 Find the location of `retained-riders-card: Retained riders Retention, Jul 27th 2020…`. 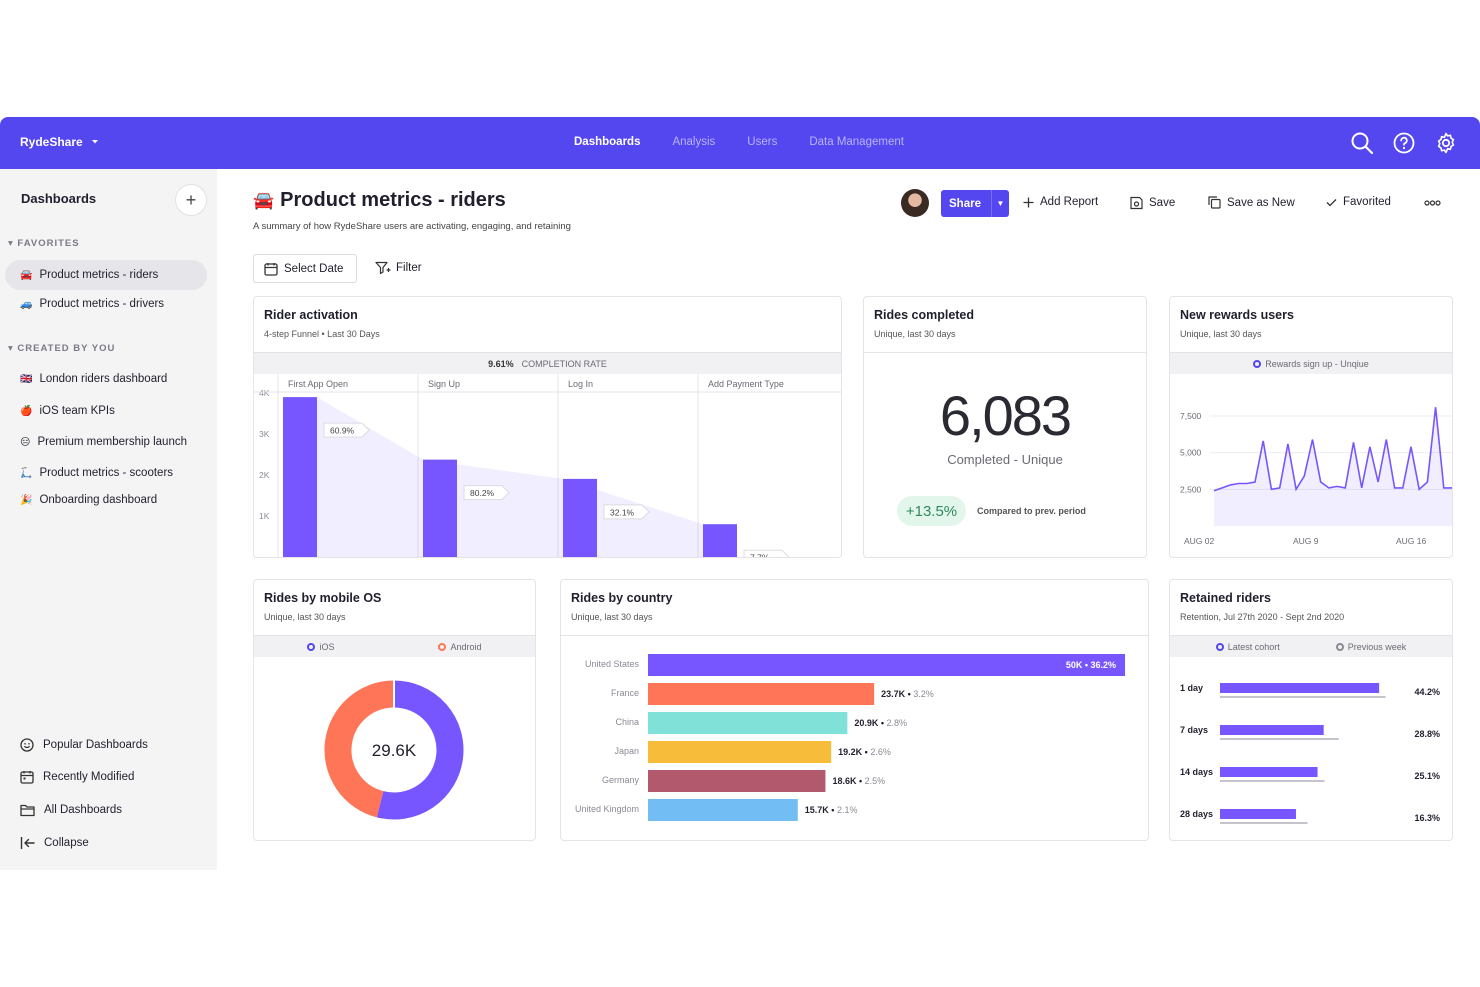

retained-riders-card: Retained riders Retention, Jul 27th 2020… is located at coordinates (1311, 710).